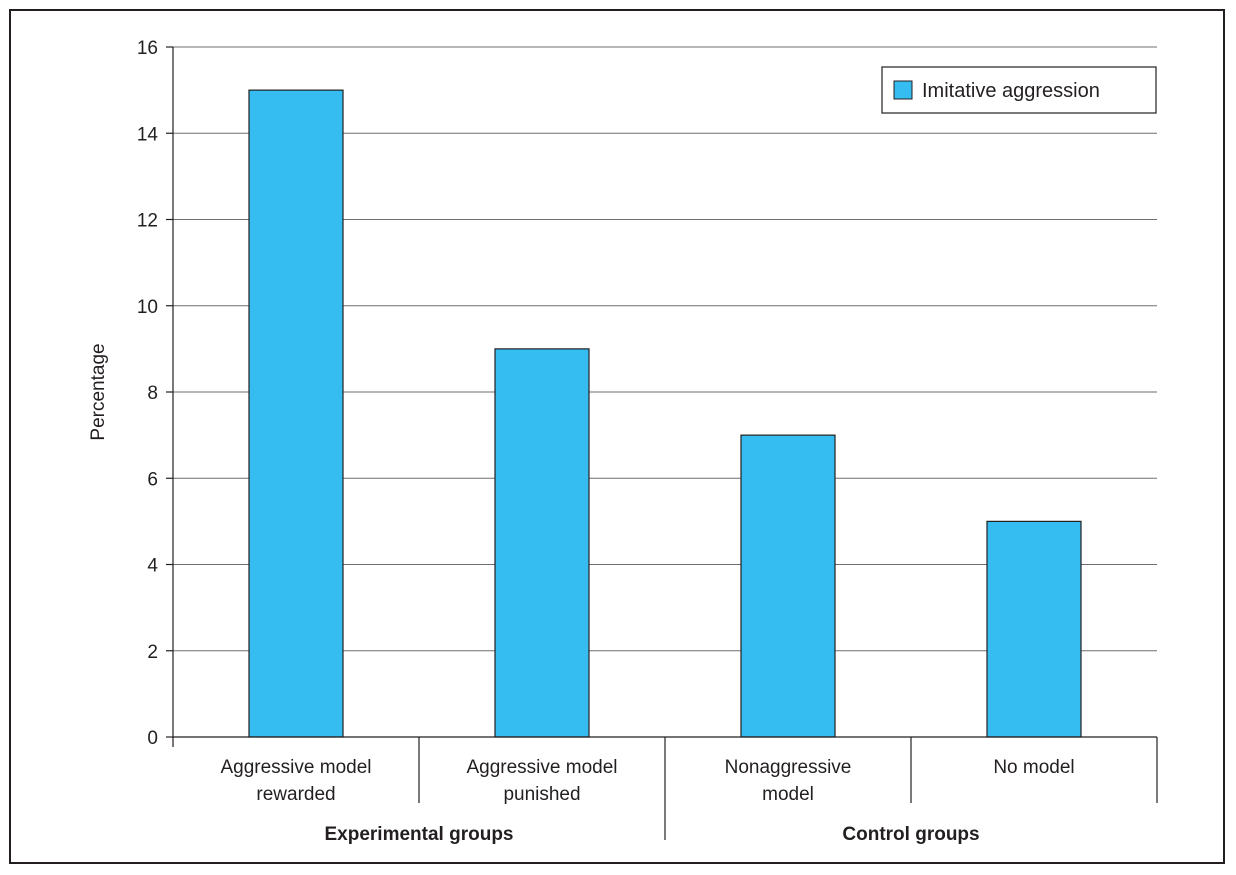 Image resolution: width=1236 pixels, height=875 pixels. What do you see at coordinates (910, 834) in the screenshot?
I see `x-group-label-2: Control groups` at bounding box center [910, 834].